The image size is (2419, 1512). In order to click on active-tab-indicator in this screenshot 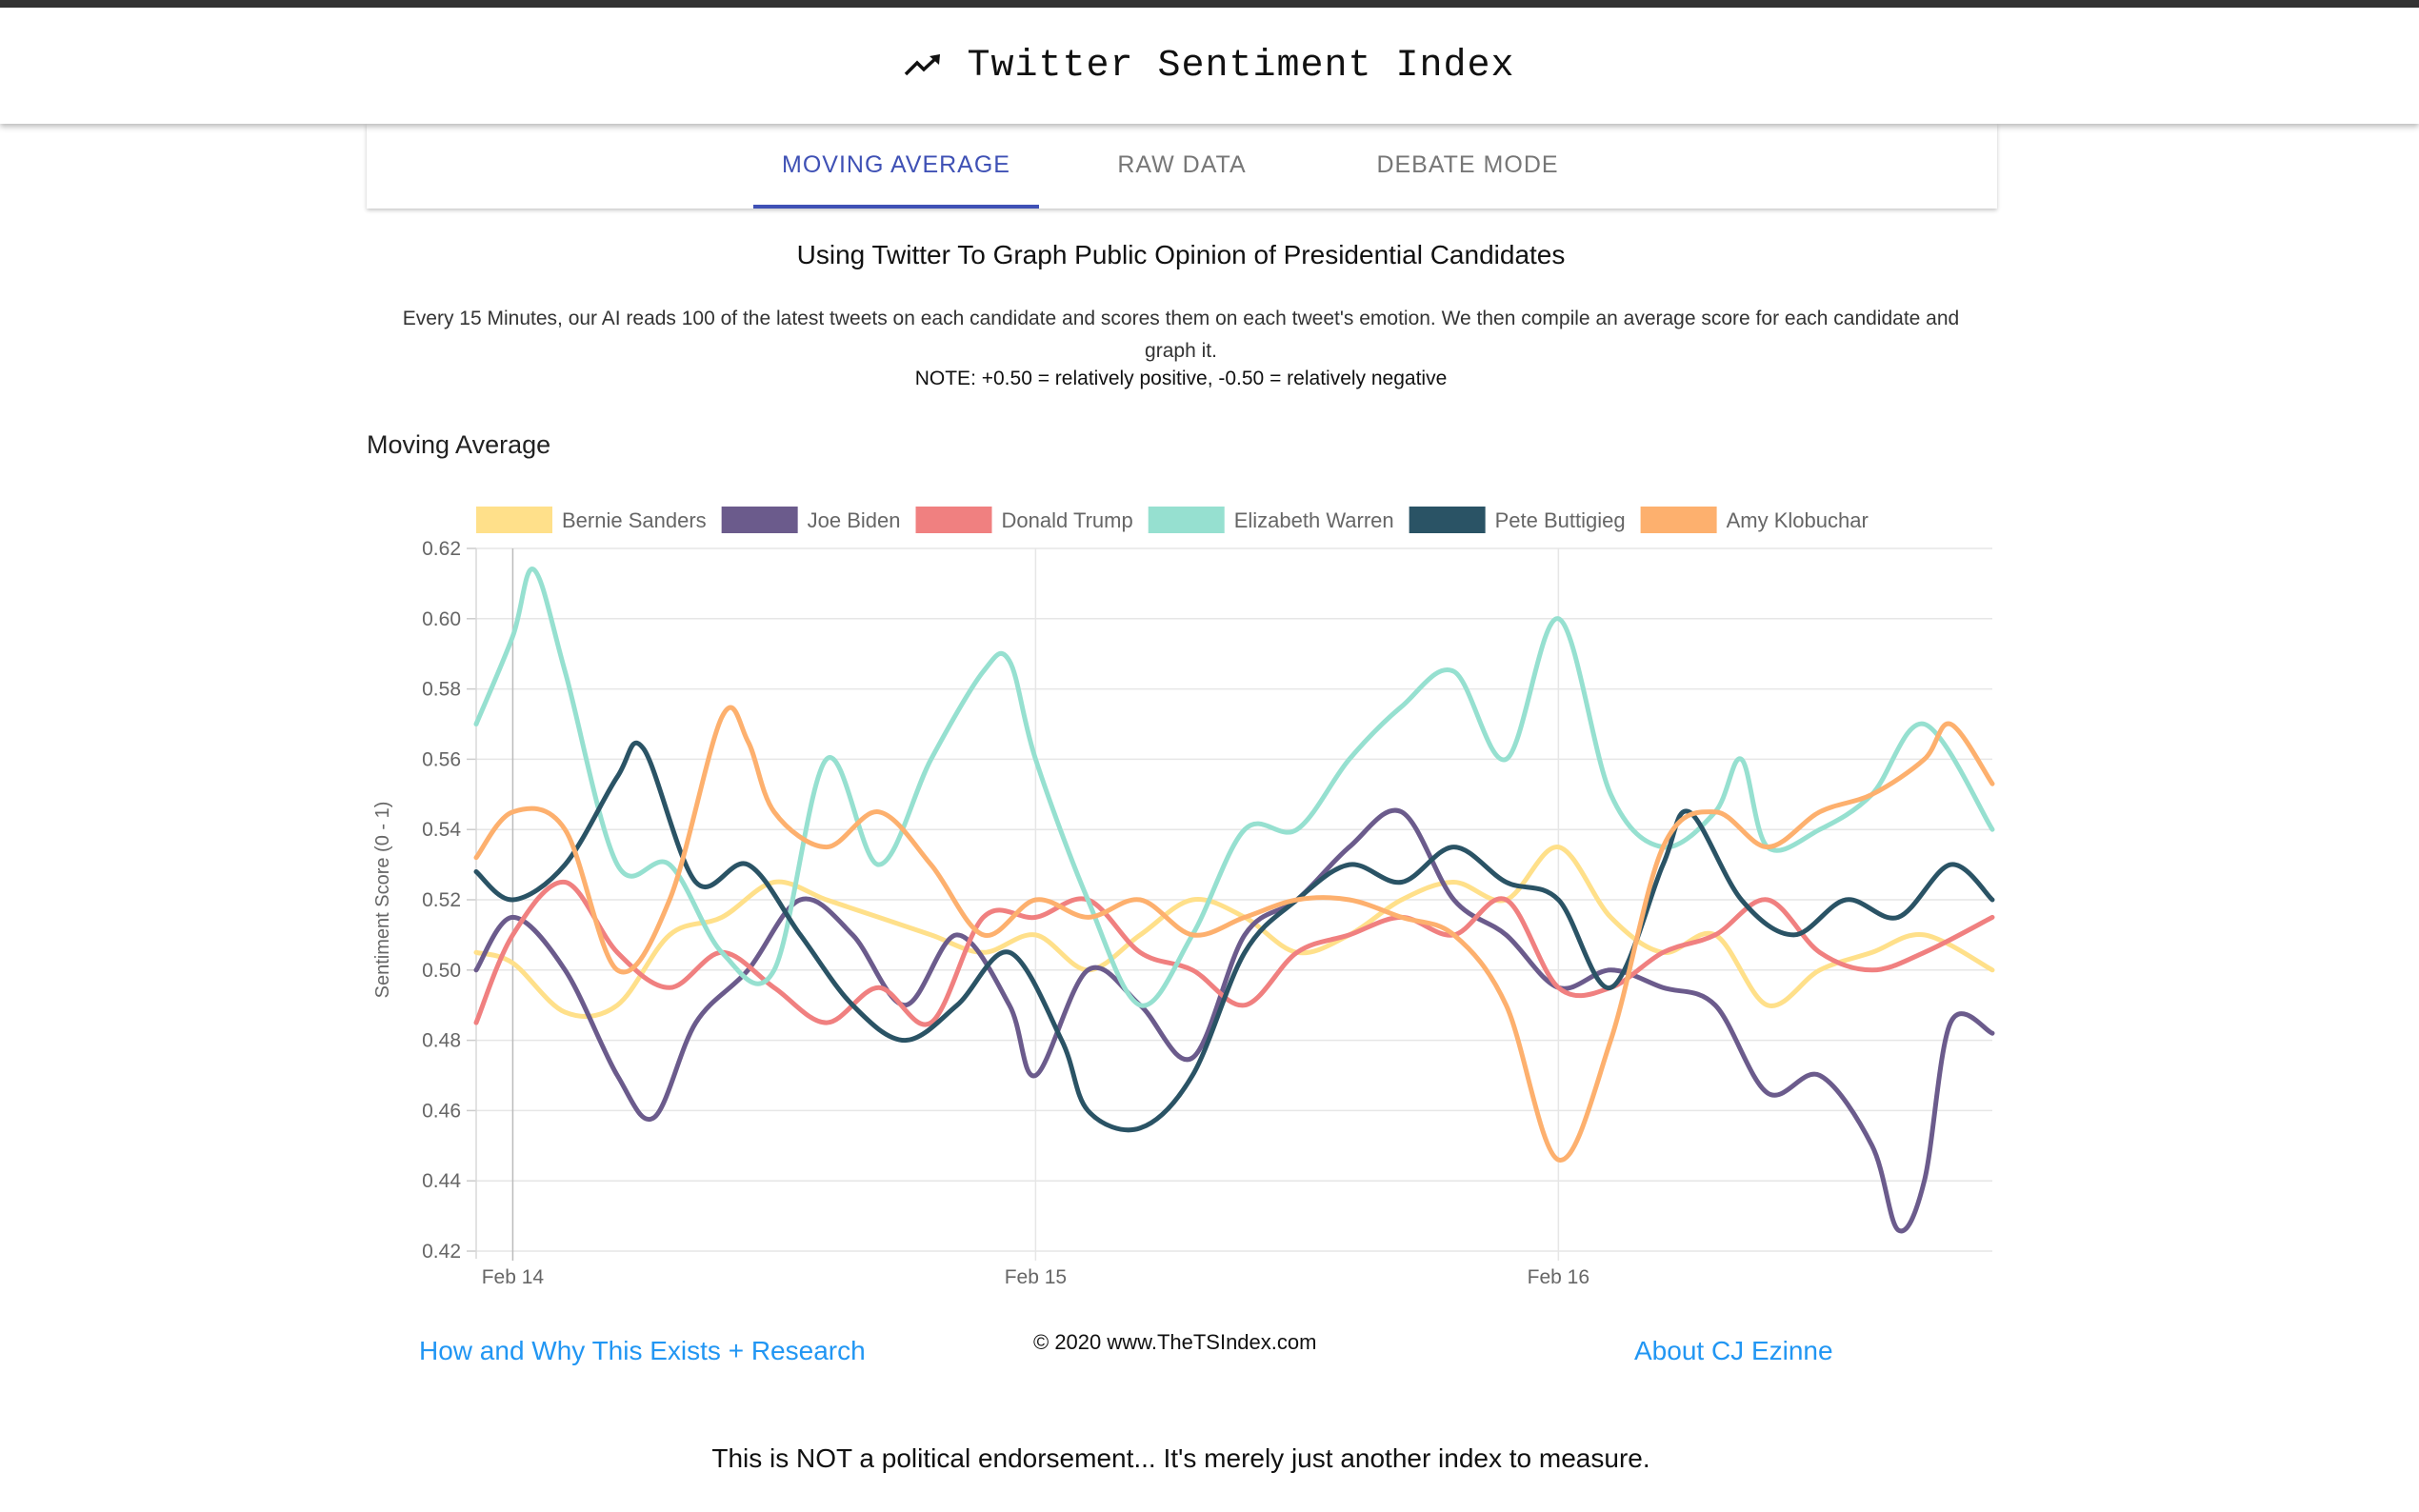, I will do `click(896, 207)`.